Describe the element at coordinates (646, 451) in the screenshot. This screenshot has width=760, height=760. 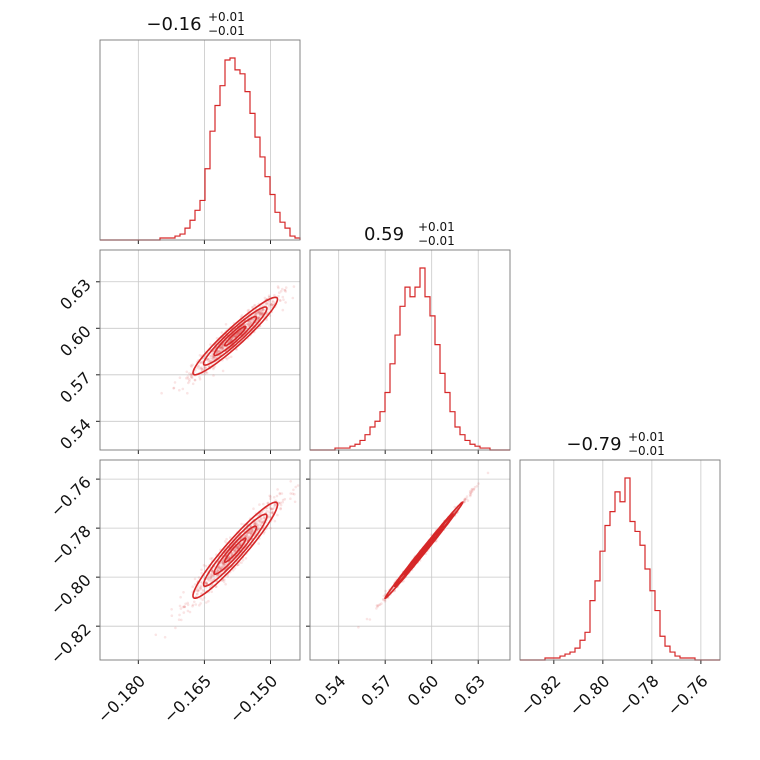
I see `param-title-minus-2: −0.01` at that location.